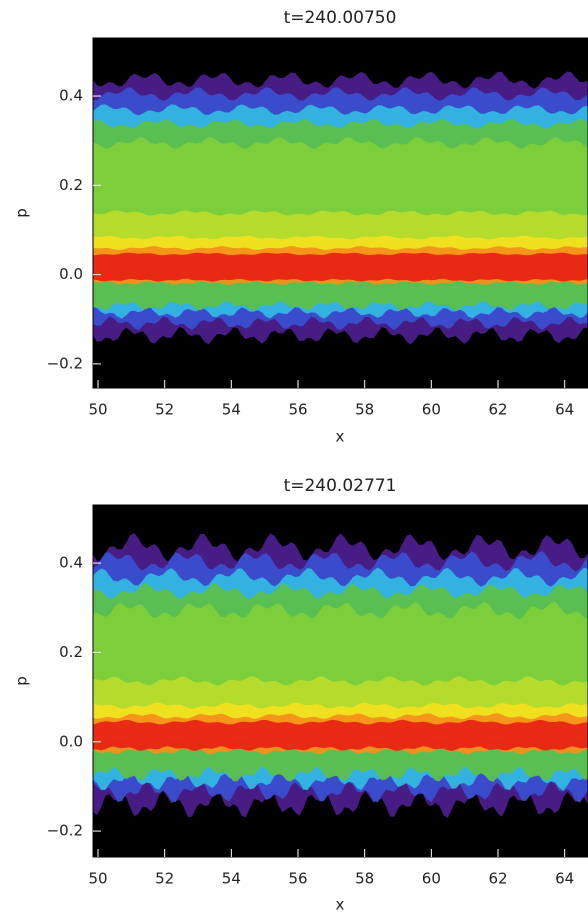 This screenshot has height=912, width=588. Describe the element at coordinates (340, 486) in the screenshot. I see `chart-title: t=240.02771` at that location.